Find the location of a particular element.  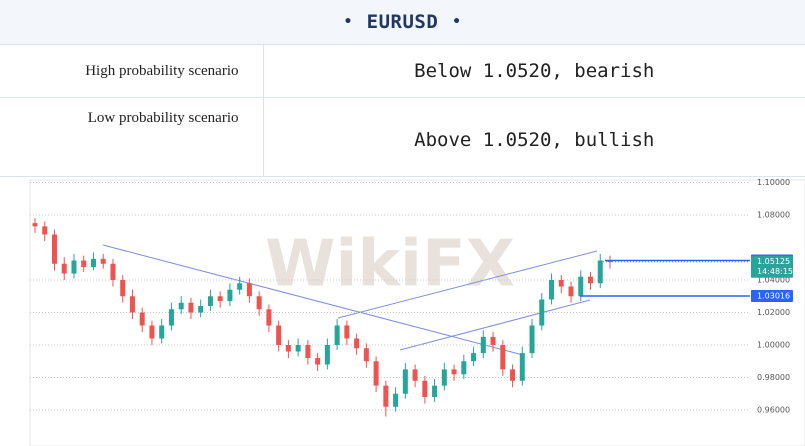

level-label: 1.03016 is located at coordinates (773, 295).